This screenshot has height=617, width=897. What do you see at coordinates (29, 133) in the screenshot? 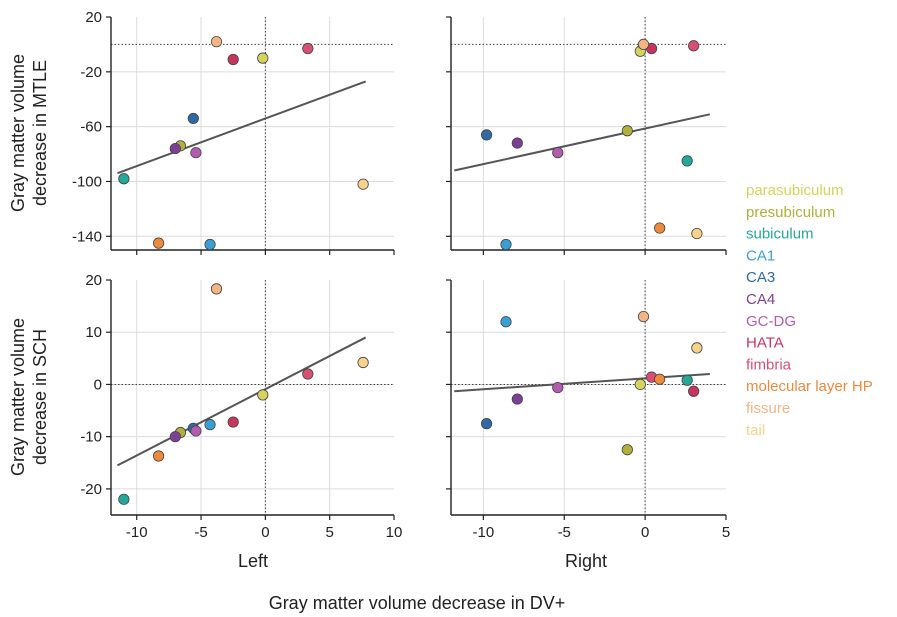
I see `row-label-mtle: Gray matter volume decrease in MTLE` at bounding box center [29, 133].